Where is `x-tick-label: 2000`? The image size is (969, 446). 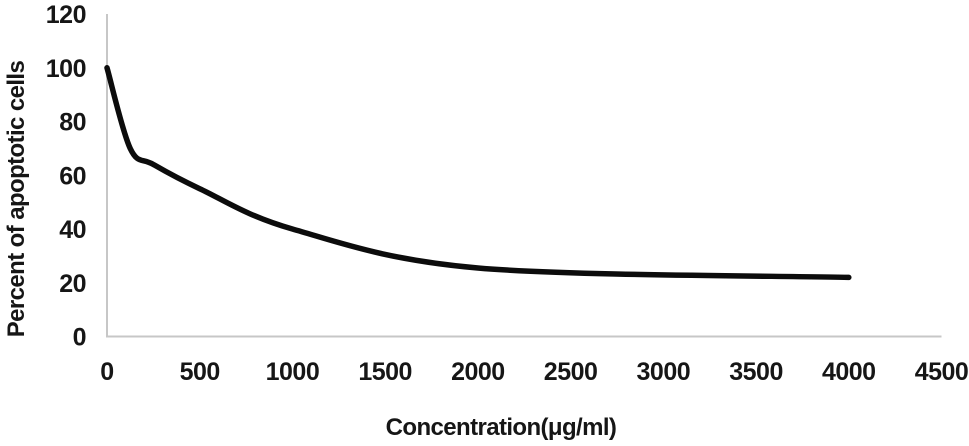
x-tick-label: 2000 is located at coordinates (478, 372).